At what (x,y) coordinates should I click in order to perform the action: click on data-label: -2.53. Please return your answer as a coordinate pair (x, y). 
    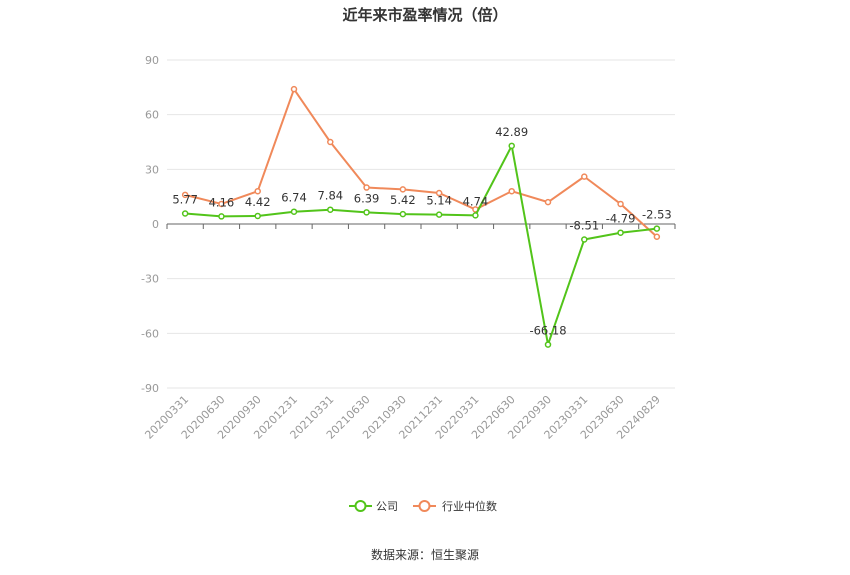
    Looking at the image, I should click on (657, 215).